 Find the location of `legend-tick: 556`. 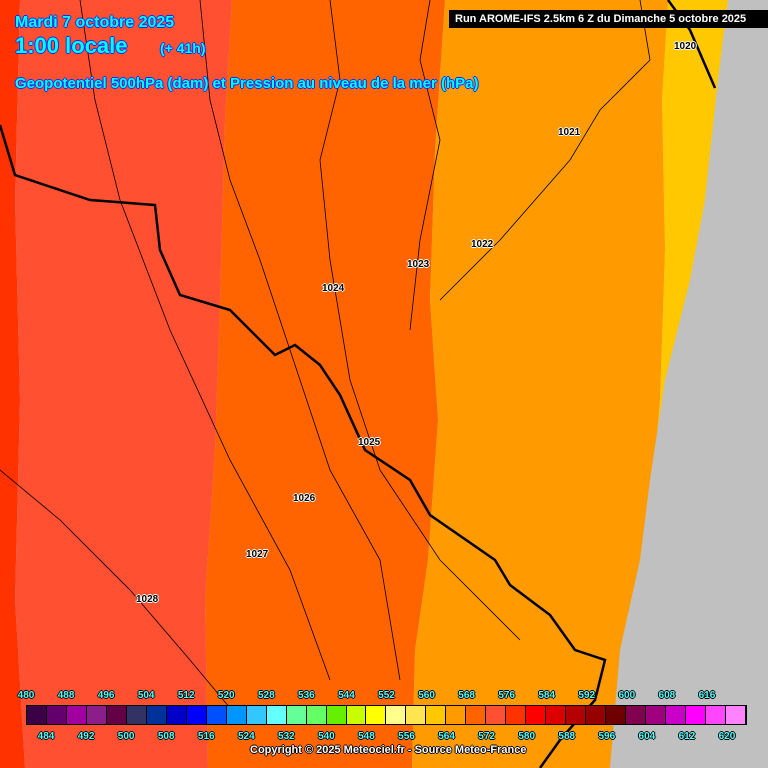

legend-tick: 556 is located at coordinates (406, 736).